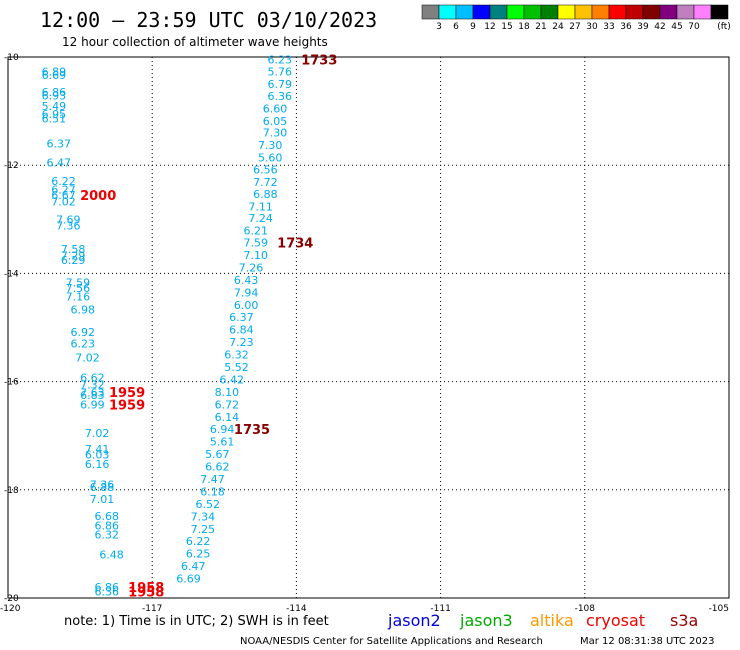 This screenshot has width=740, height=650. Describe the element at coordinates (11, 166) in the screenshot. I see `y-tick-label: -12` at that location.